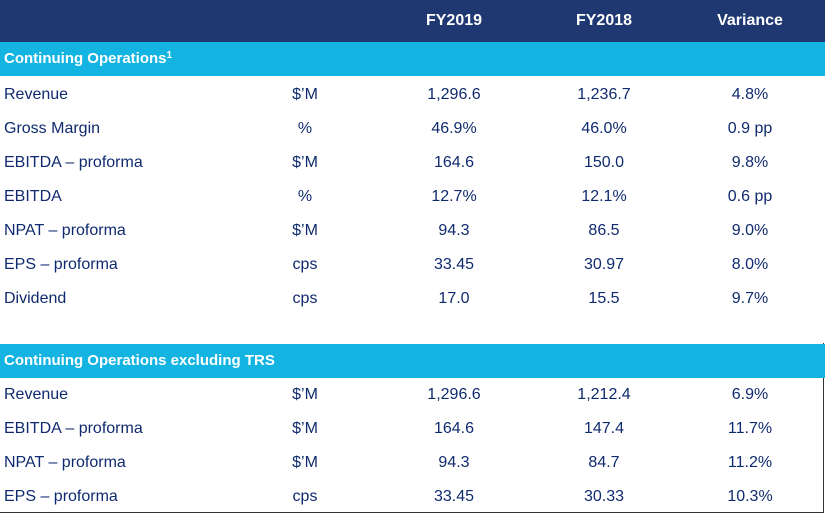  I want to click on row-variance-value: 6.9%, so click(750, 394).